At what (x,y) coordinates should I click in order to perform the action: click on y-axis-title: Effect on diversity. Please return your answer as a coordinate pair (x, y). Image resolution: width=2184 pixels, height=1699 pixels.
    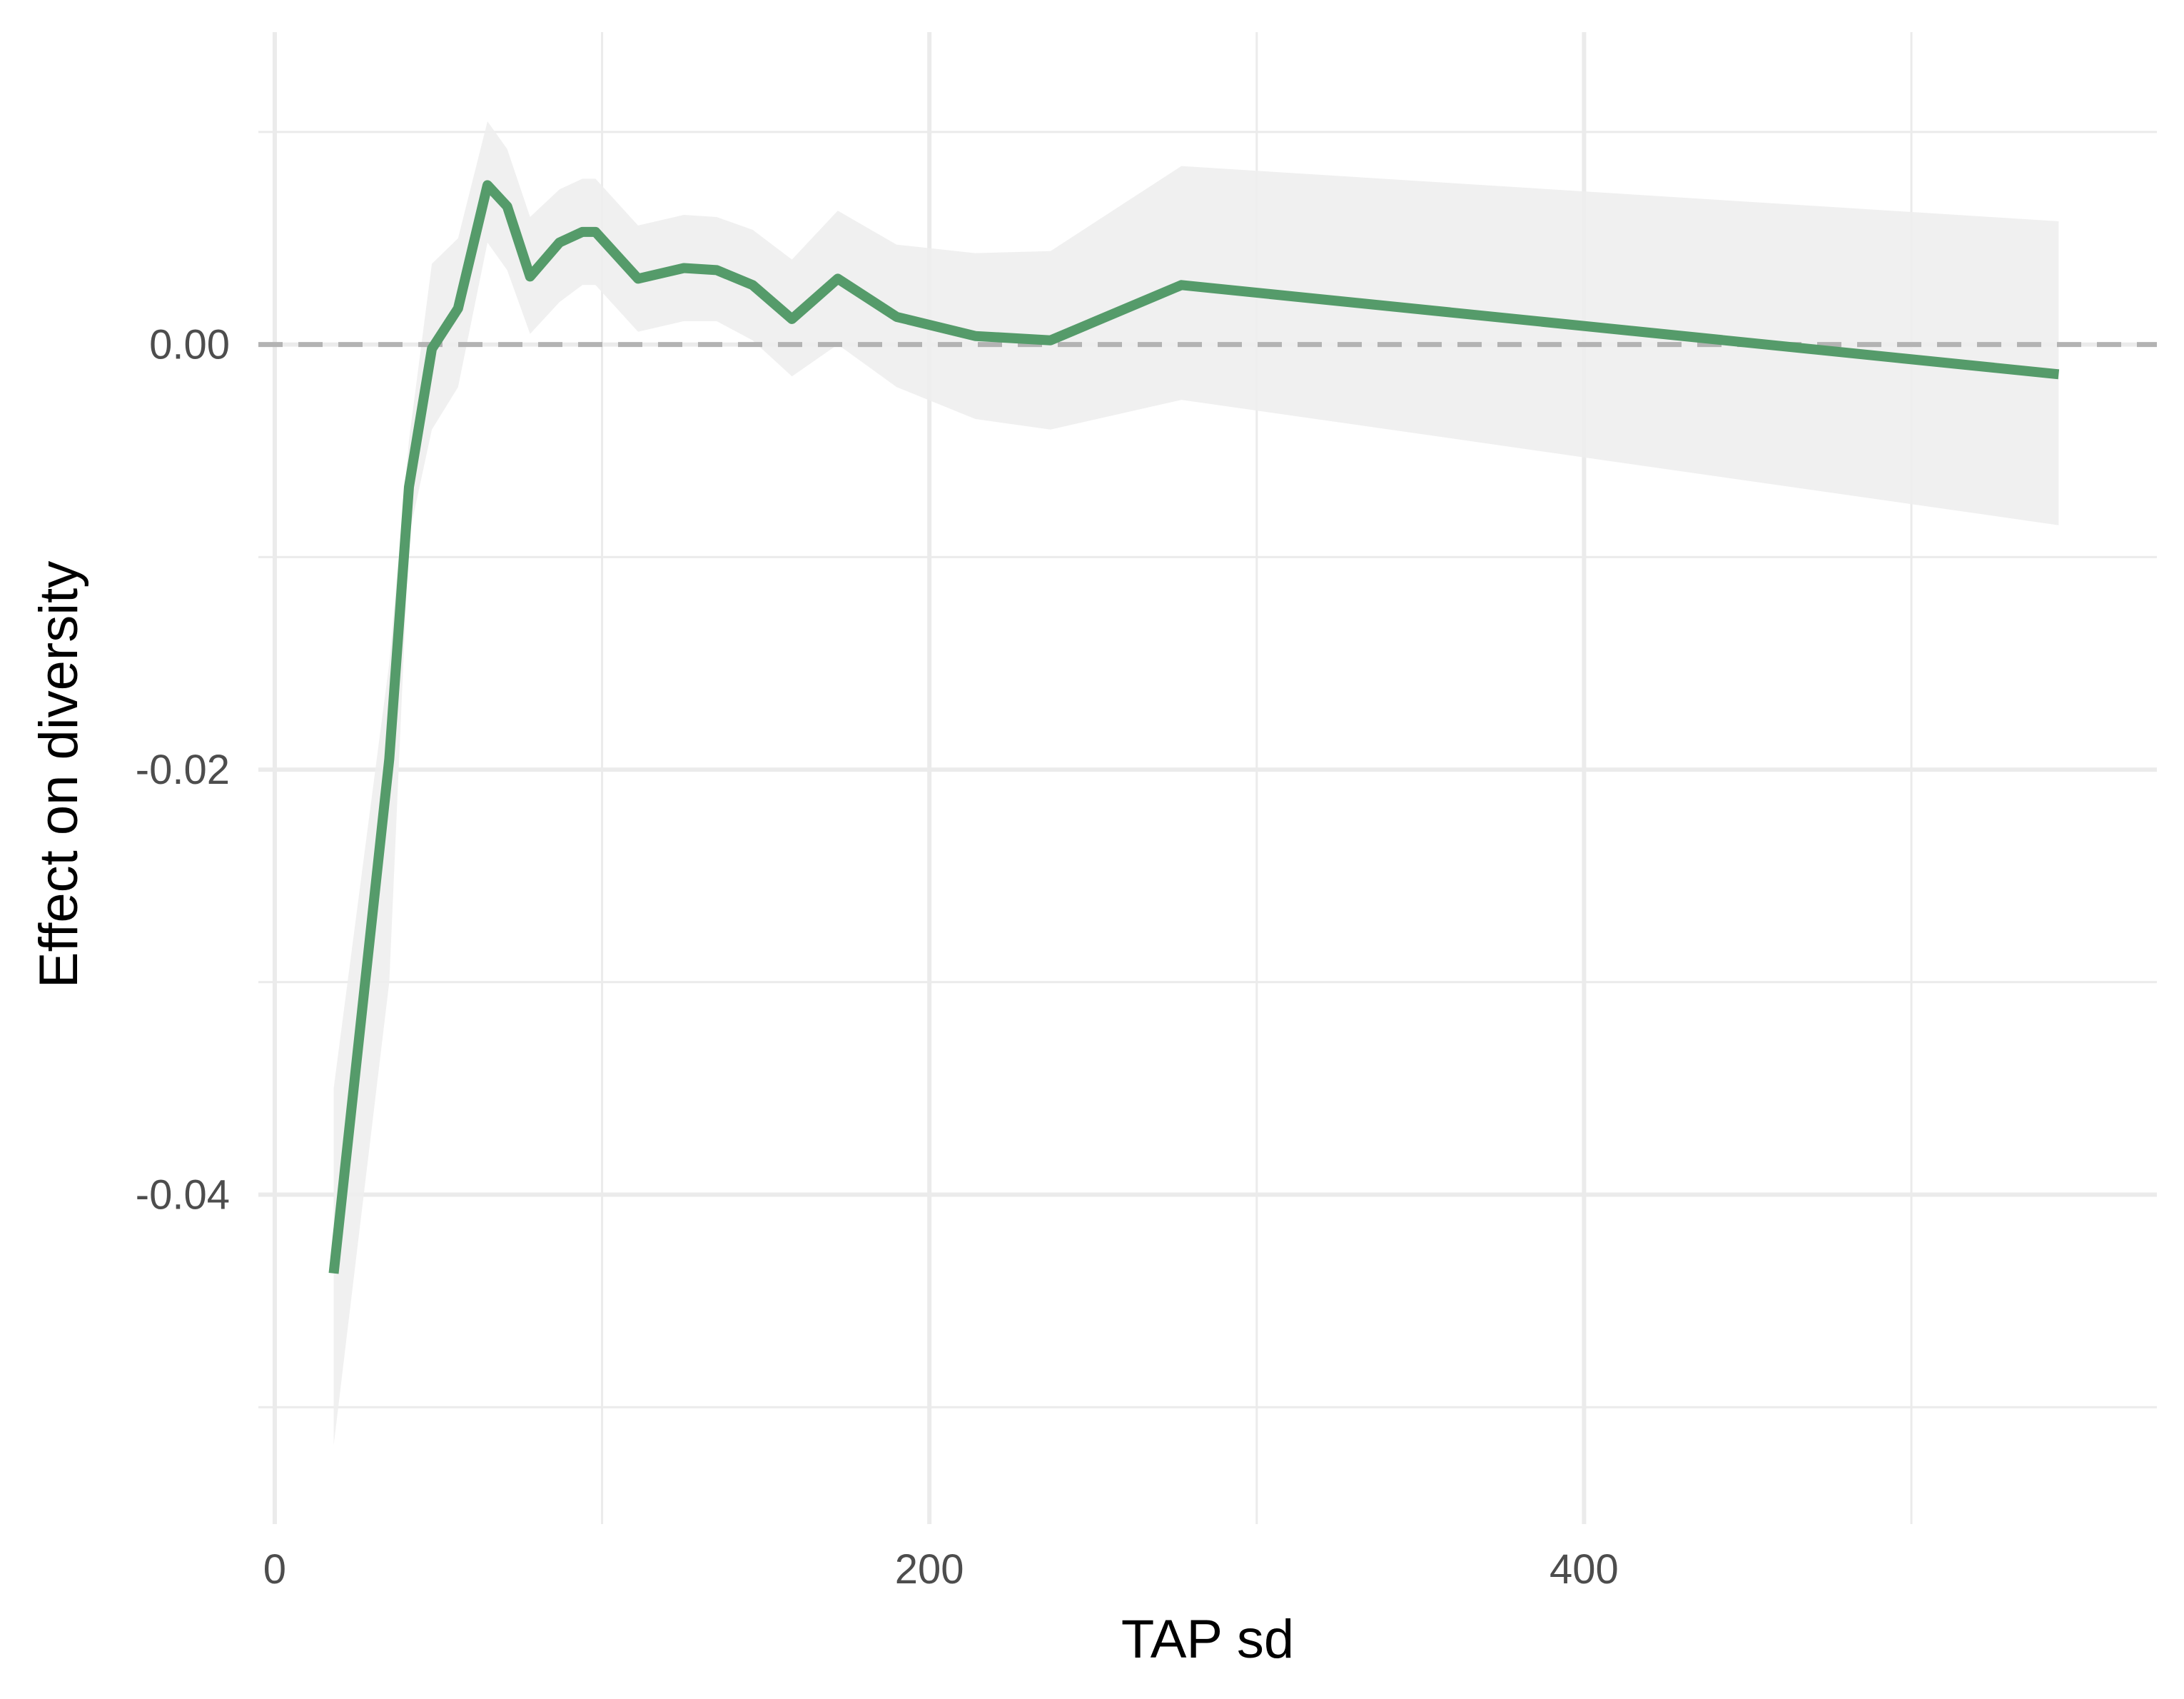
    Looking at the image, I should click on (59, 775).